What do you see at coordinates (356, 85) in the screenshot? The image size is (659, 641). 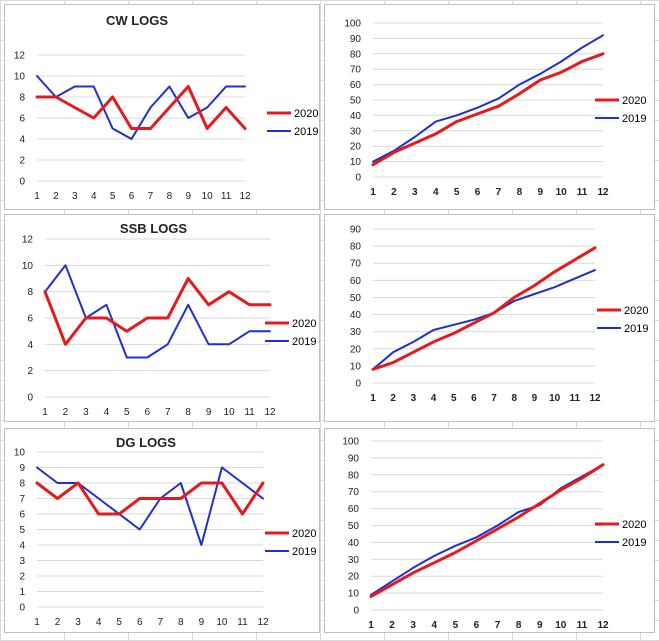 I see `y-tick-label: 60` at bounding box center [356, 85].